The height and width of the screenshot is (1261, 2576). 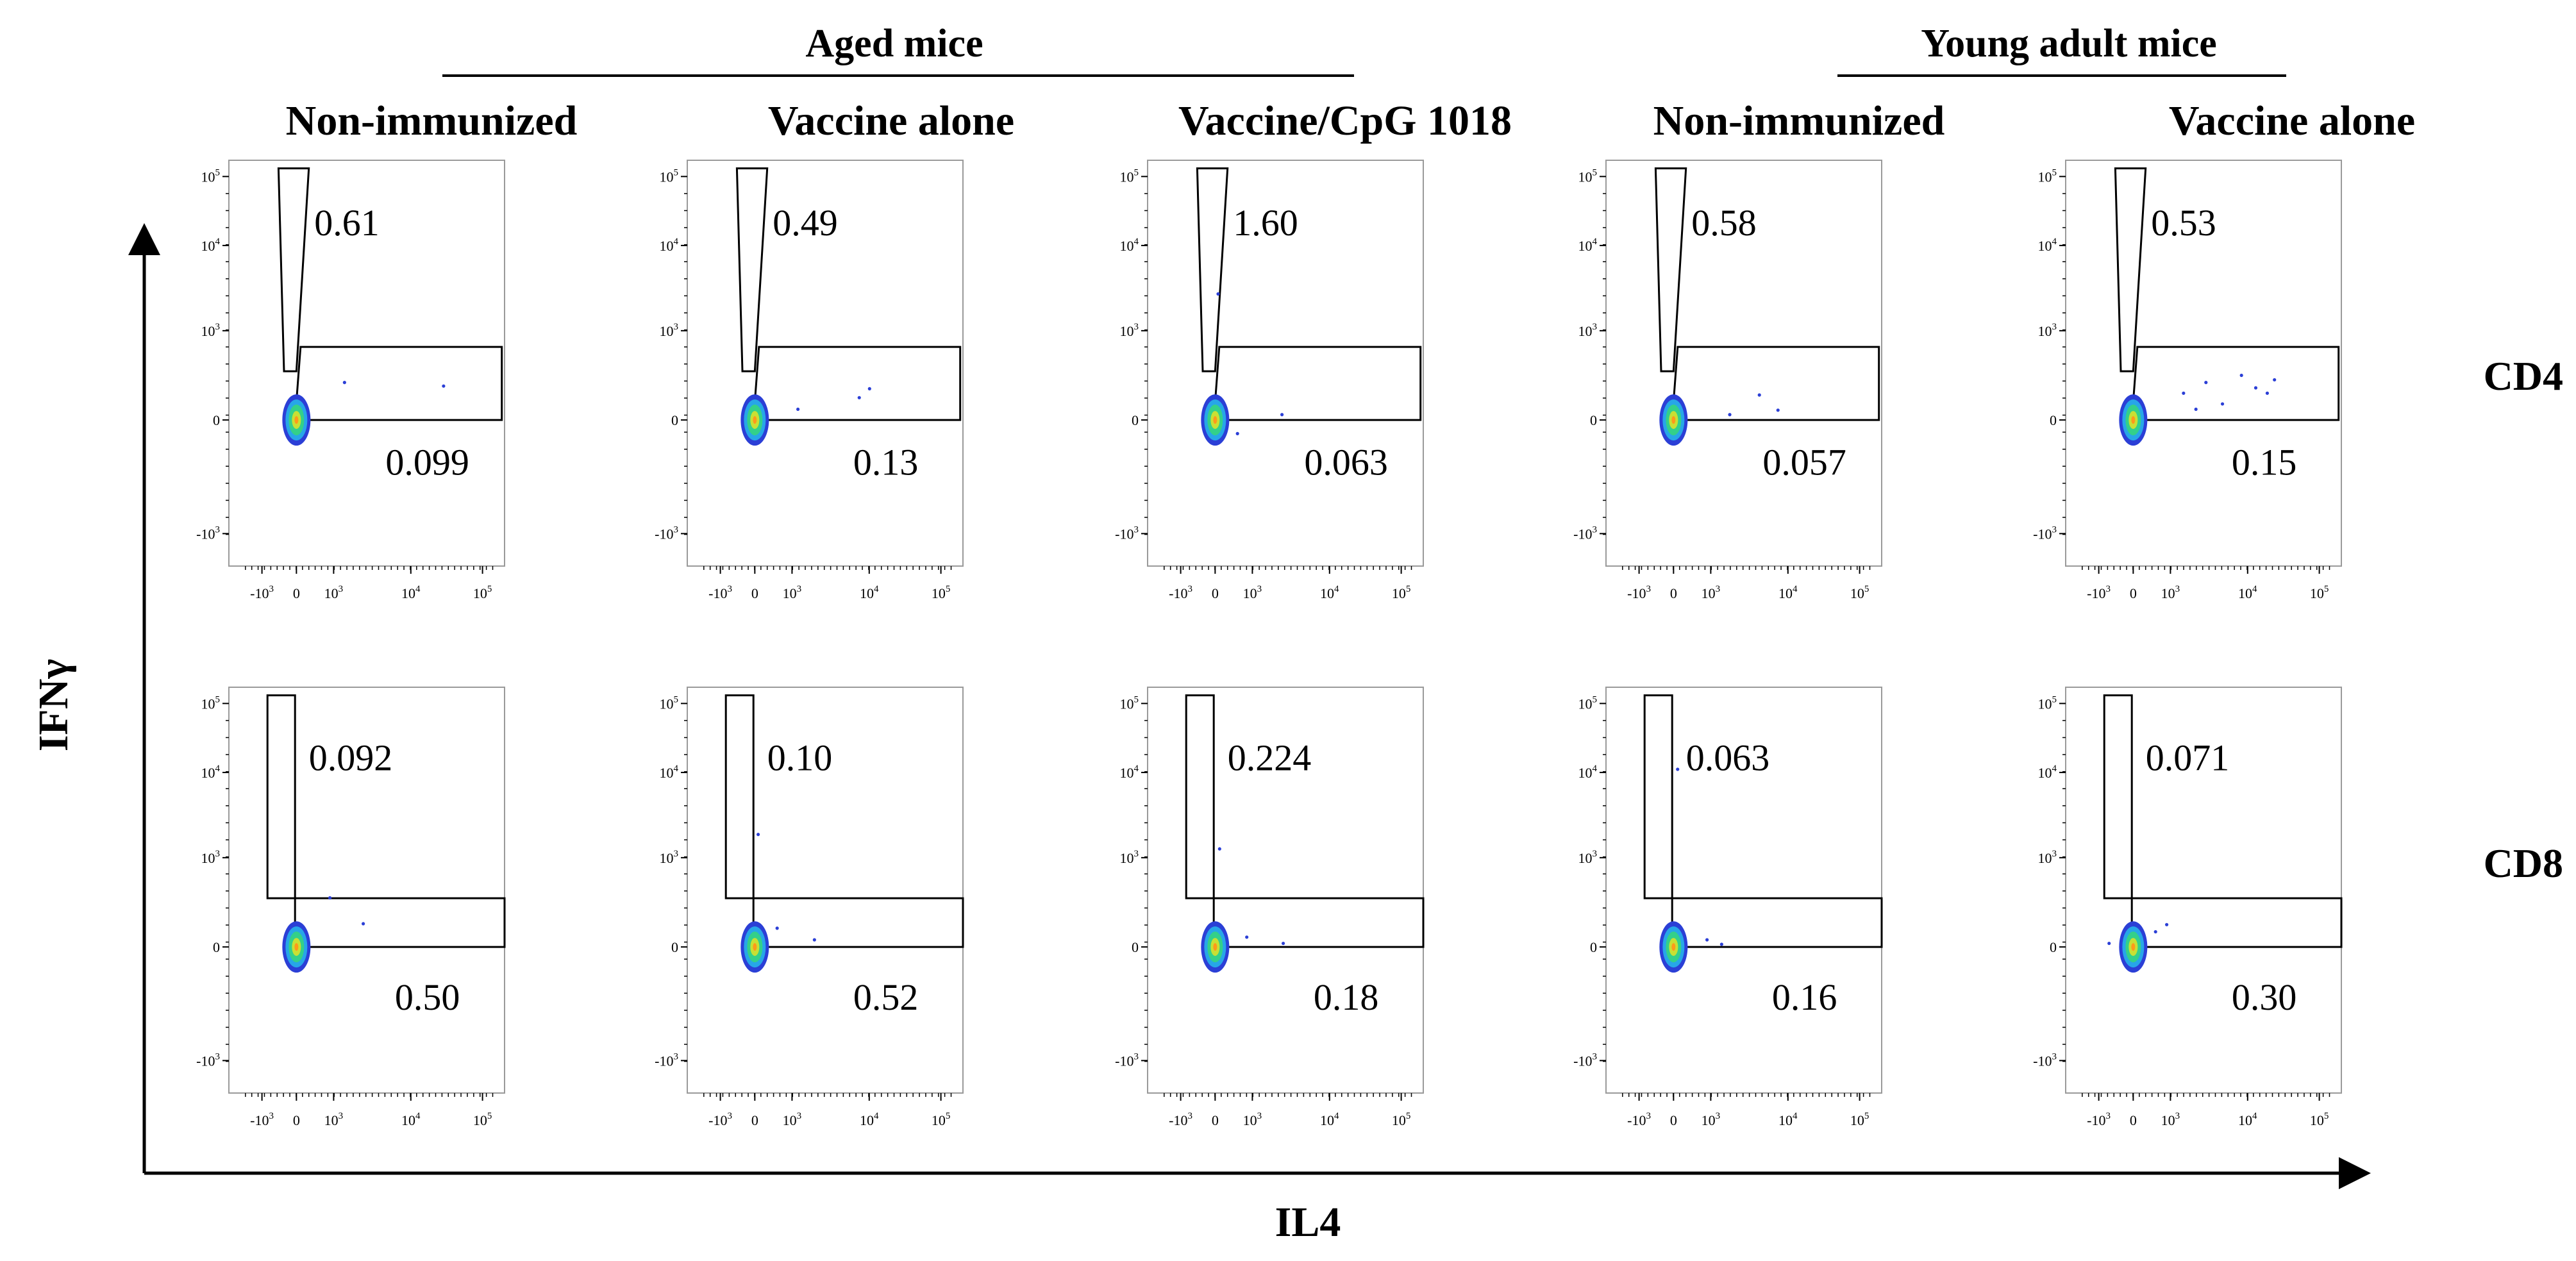 I want to click on row-label-cd4: CD4, so click(x=2523, y=376).